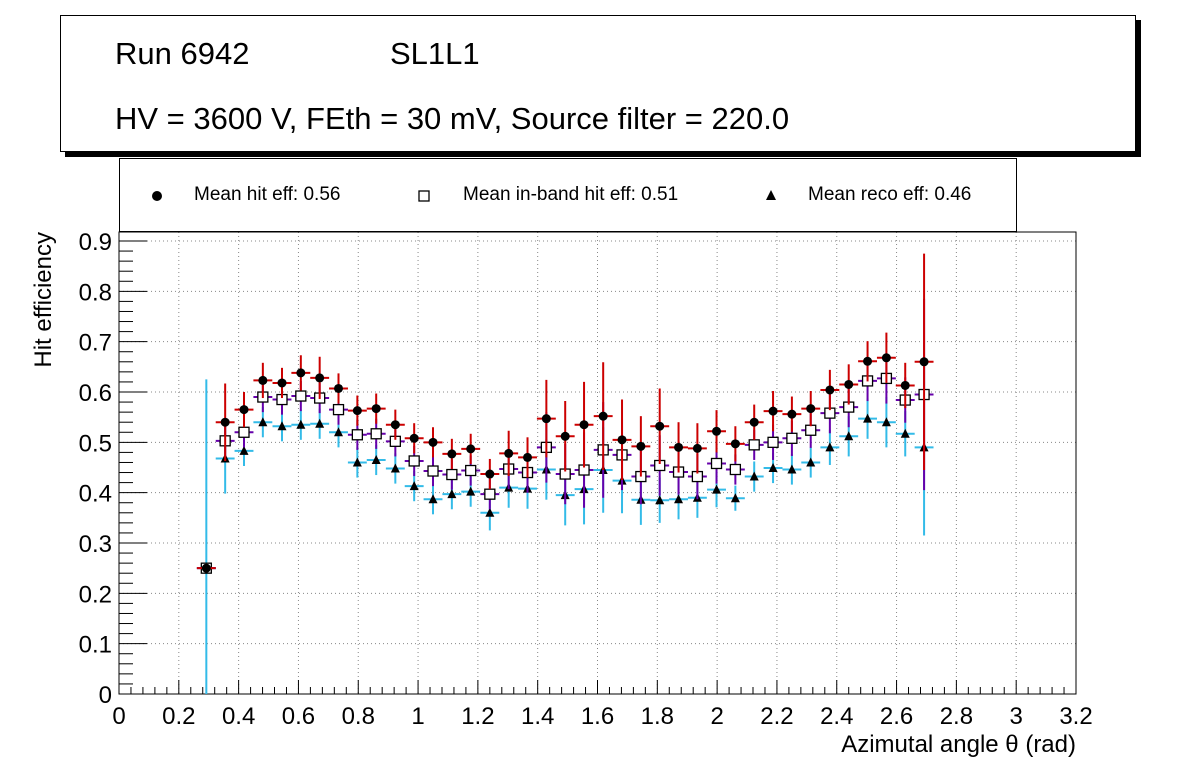 Image resolution: width=1196 pixels, height=772 pixels. I want to click on y-tick-label: 0, so click(105, 695).